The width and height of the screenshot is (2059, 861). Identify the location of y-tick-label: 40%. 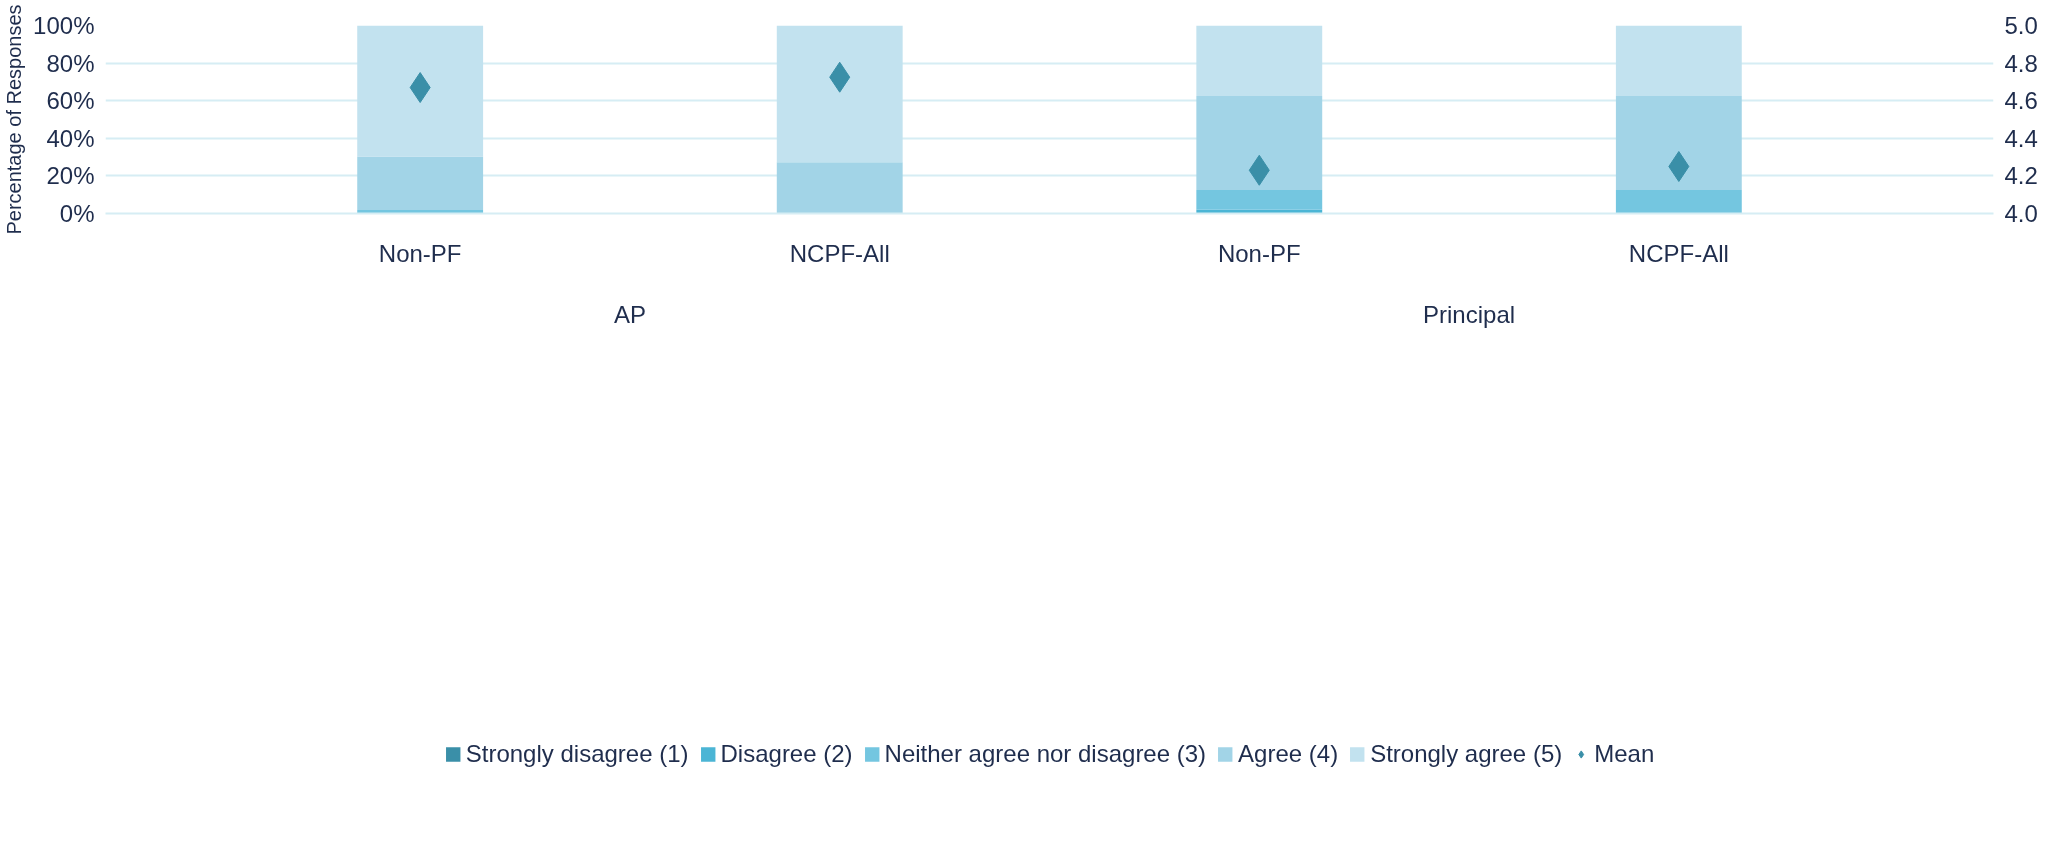
(70, 138).